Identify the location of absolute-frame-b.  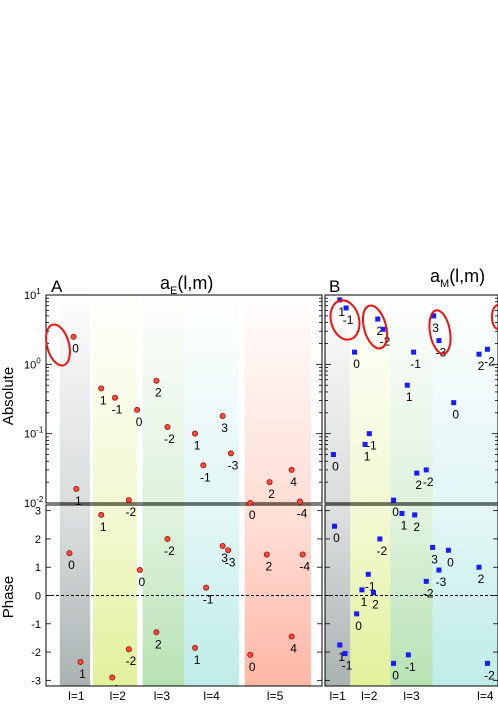
(411, 399).